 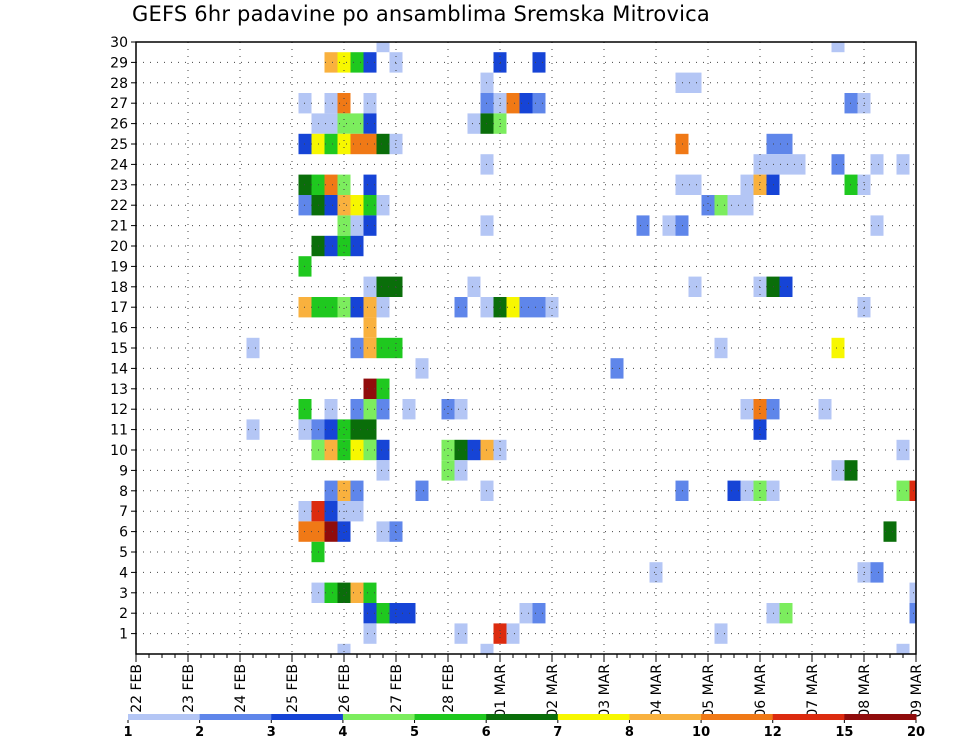 I want to click on y-tick-label: 27, so click(x=119, y=104).